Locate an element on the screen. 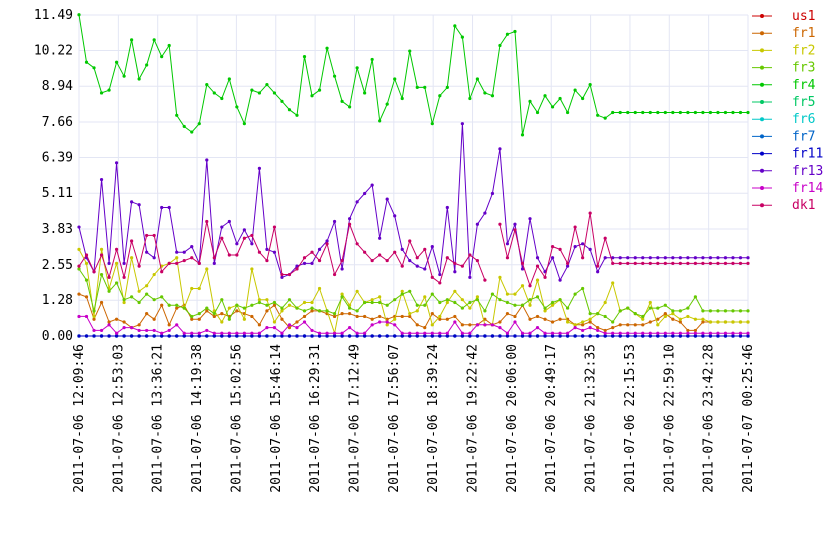  y-tick-label: 0.00 is located at coordinates (57, 336).